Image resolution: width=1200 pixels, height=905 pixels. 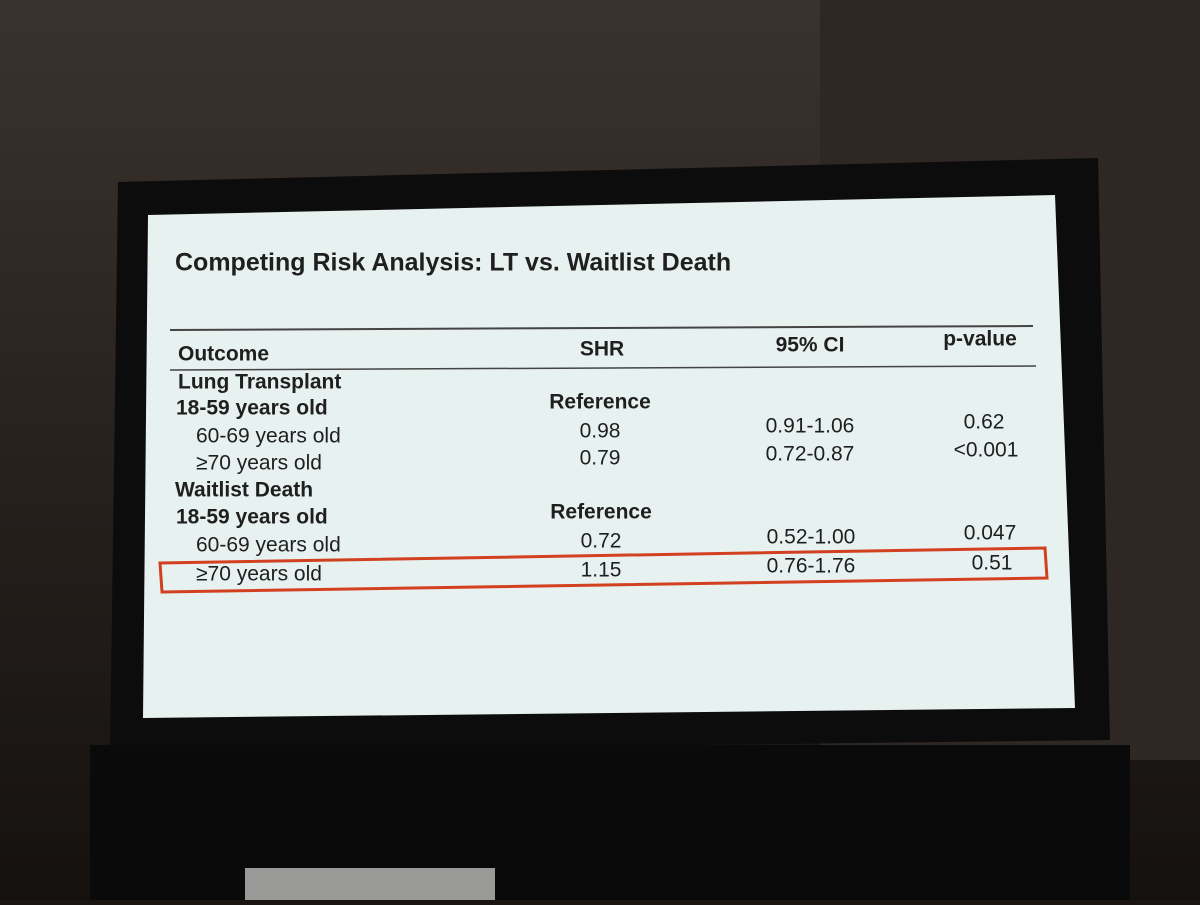 I want to click on p-cell: 0.51, so click(x=992, y=563).